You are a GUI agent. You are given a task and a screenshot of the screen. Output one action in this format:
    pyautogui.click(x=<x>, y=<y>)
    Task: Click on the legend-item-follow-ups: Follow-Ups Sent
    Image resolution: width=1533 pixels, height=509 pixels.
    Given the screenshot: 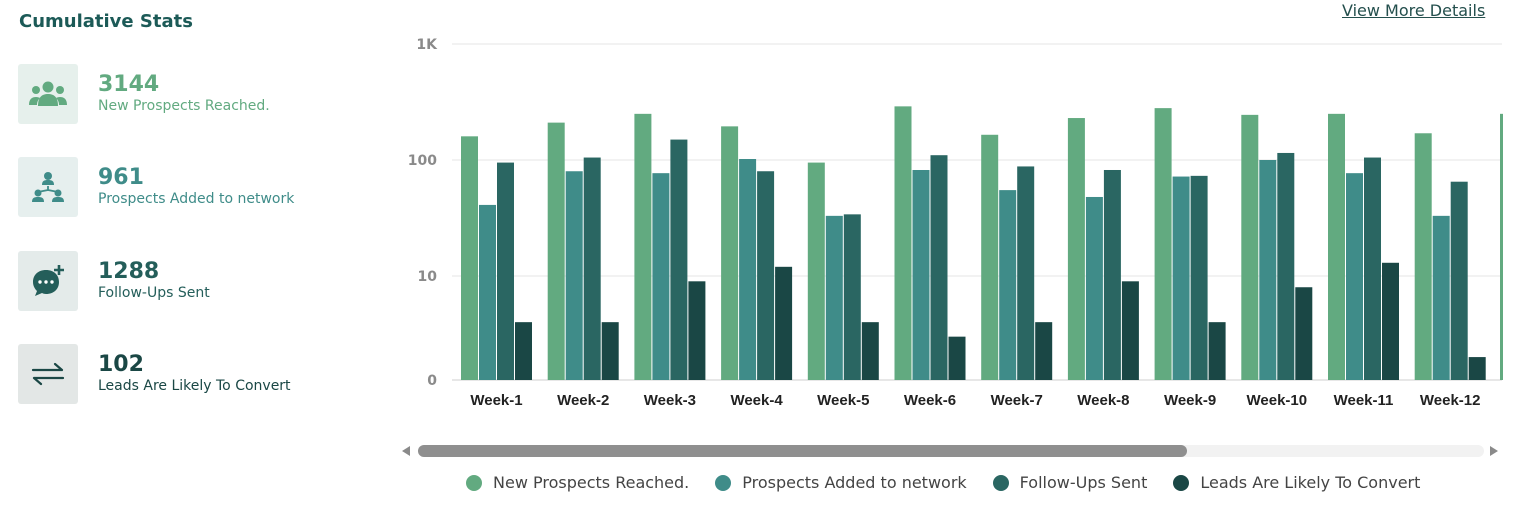 What is the action you would take?
    pyautogui.click(x=1070, y=482)
    